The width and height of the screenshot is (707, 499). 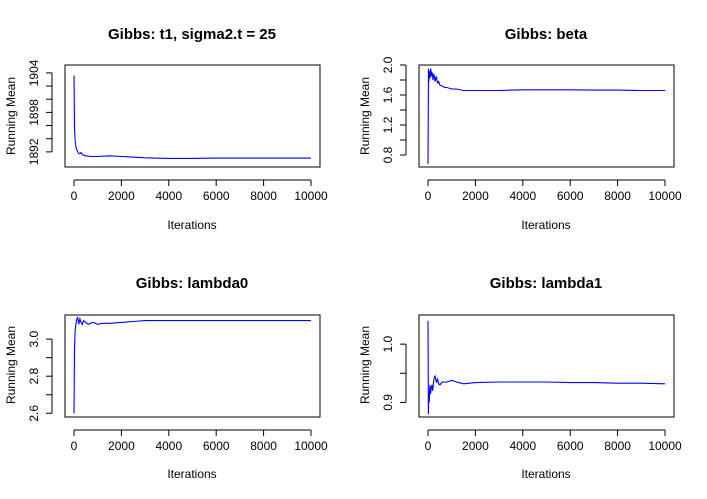 What do you see at coordinates (192, 34) in the screenshot?
I see `chart-title: Gibbs: t1, sigma2.t = 25` at bounding box center [192, 34].